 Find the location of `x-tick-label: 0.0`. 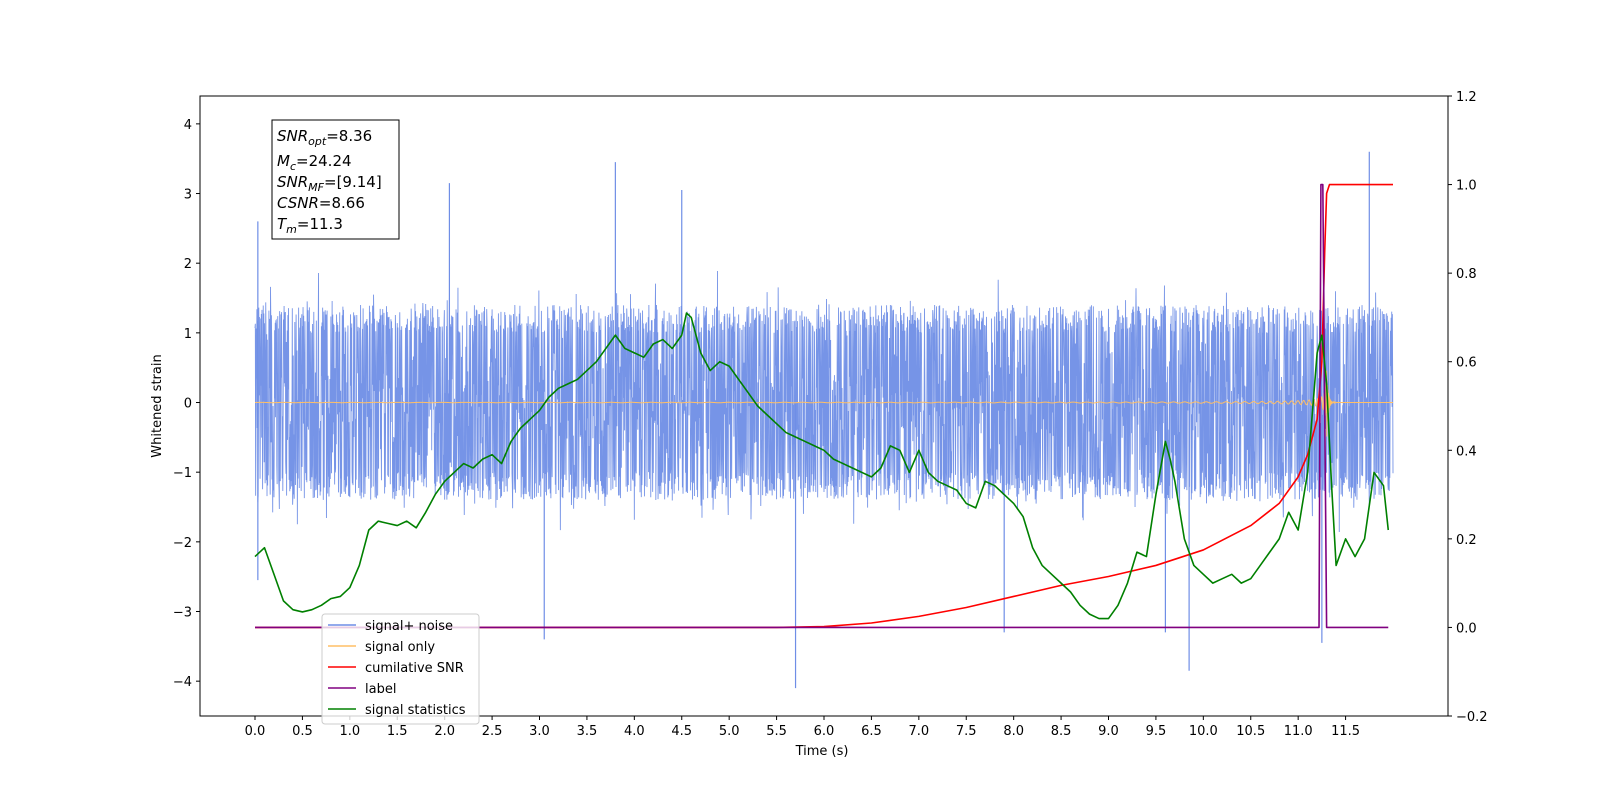

x-tick-label: 0.0 is located at coordinates (255, 731).